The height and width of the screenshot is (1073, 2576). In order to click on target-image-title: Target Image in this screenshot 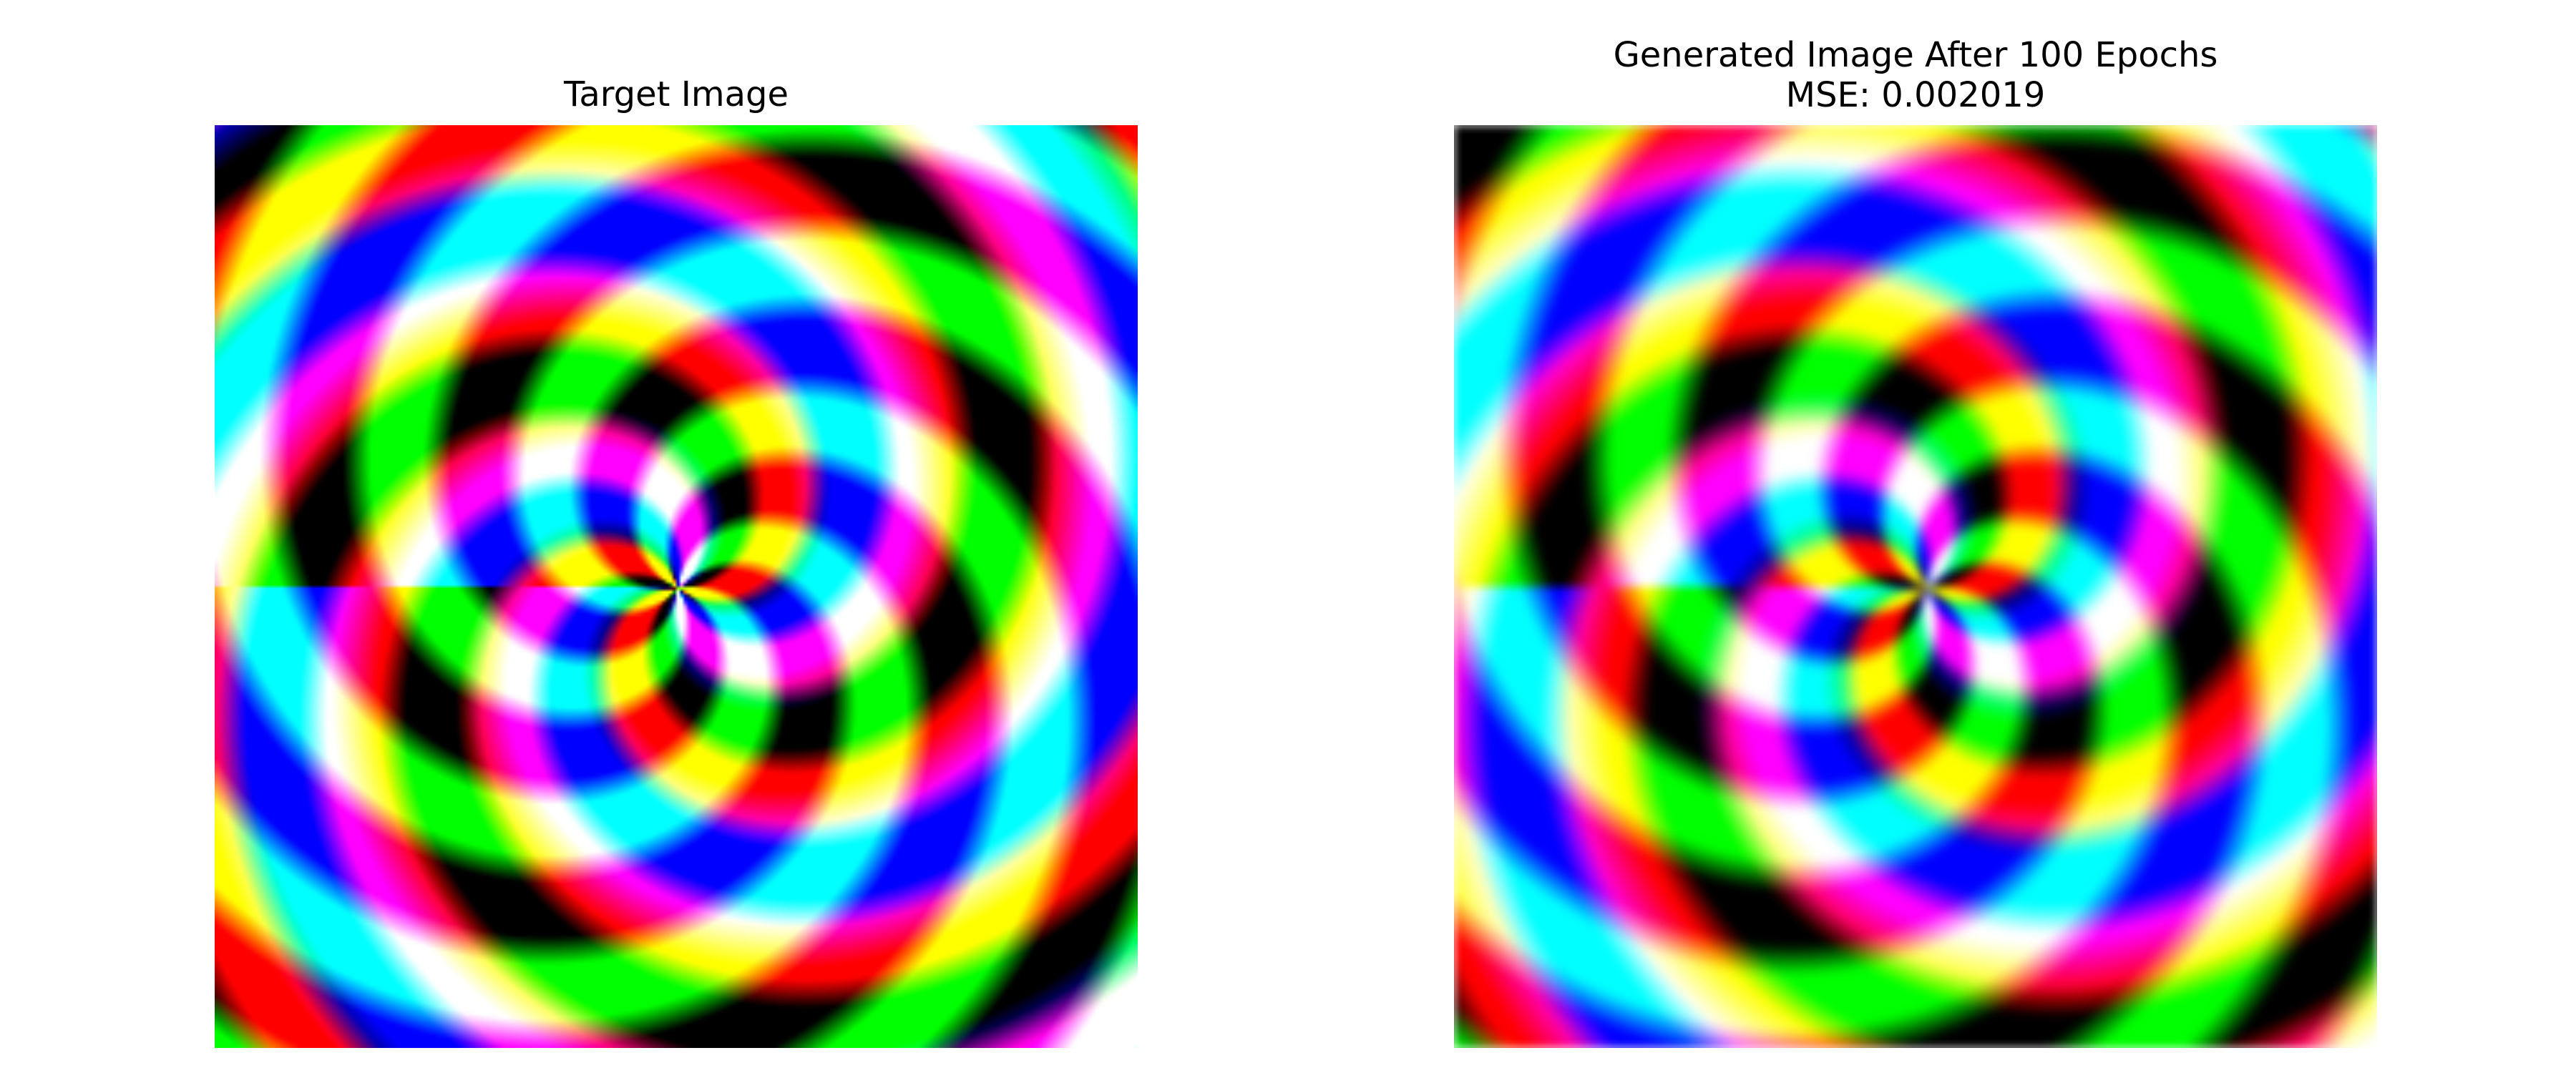, I will do `click(676, 94)`.